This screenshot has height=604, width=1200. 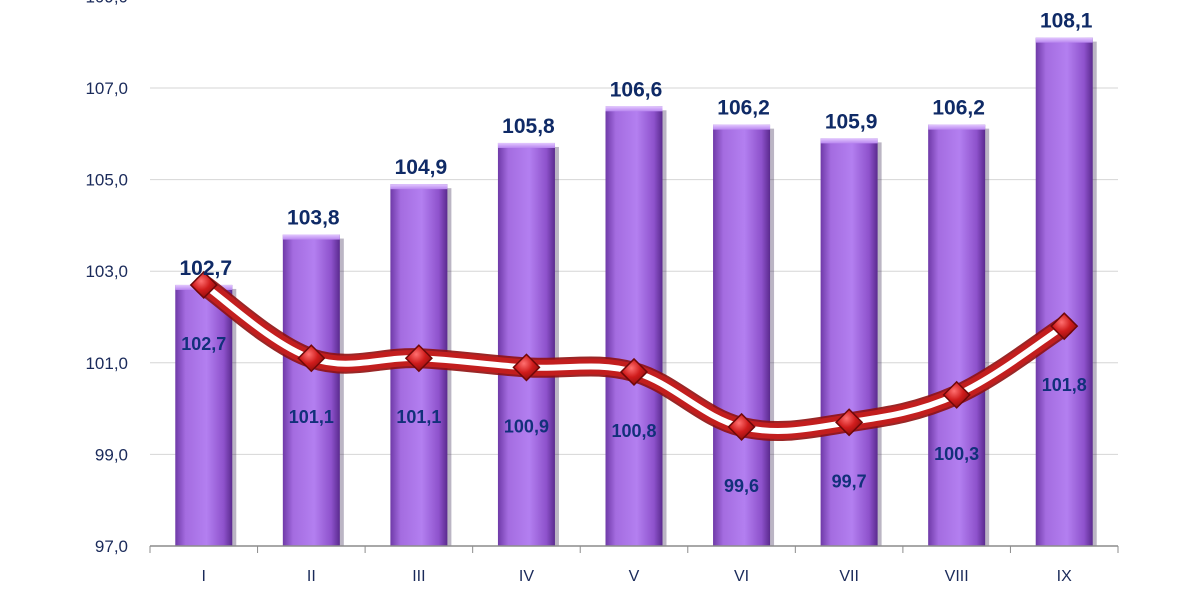 What do you see at coordinates (106, 271) in the screenshot?
I see `y-tick-label: 103,0` at bounding box center [106, 271].